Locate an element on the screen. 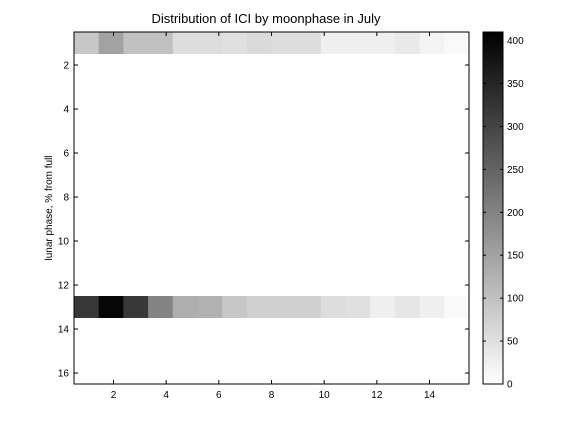 This screenshot has height=432, width=576. colorbar-tick-label: 150 is located at coordinates (515, 256).